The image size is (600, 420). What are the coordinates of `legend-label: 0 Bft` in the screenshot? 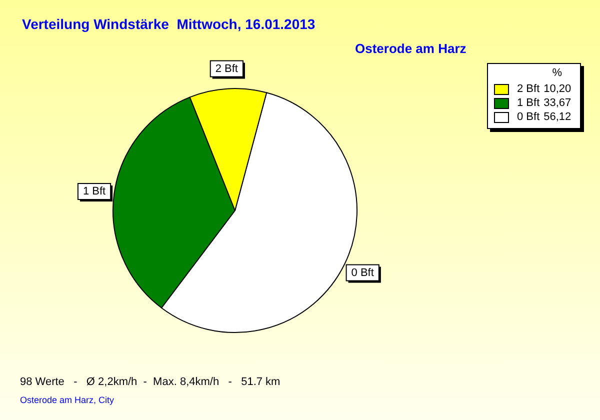 It's located at (528, 117).